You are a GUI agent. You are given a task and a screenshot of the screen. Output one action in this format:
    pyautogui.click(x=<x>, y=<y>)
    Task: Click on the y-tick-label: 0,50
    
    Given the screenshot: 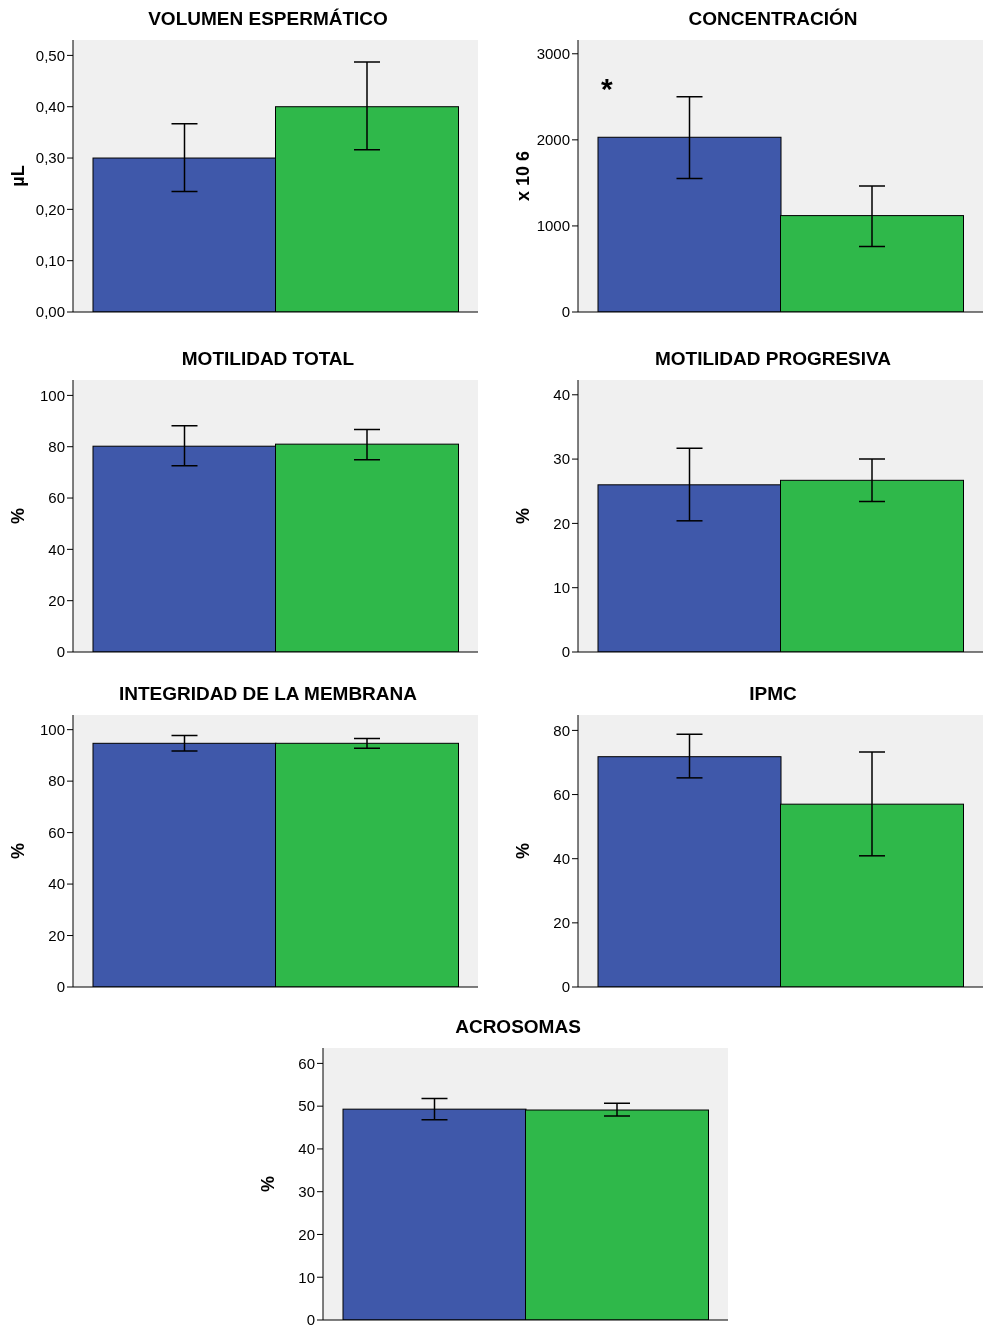 What is the action you would take?
    pyautogui.click(x=50, y=55)
    